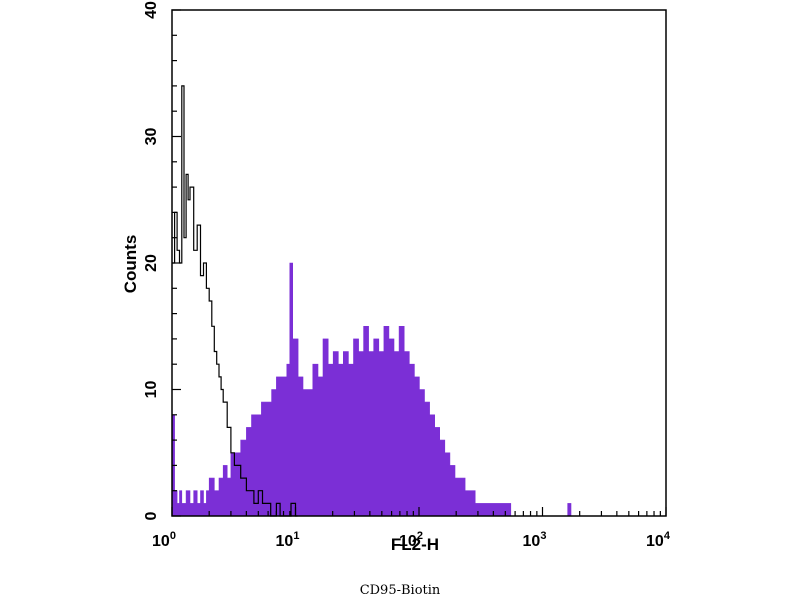 The width and height of the screenshot is (800, 600). What do you see at coordinates (288, 540) in the screenshot?
I see `x-tick-label: 10¹` at bounding box center [288, 540].